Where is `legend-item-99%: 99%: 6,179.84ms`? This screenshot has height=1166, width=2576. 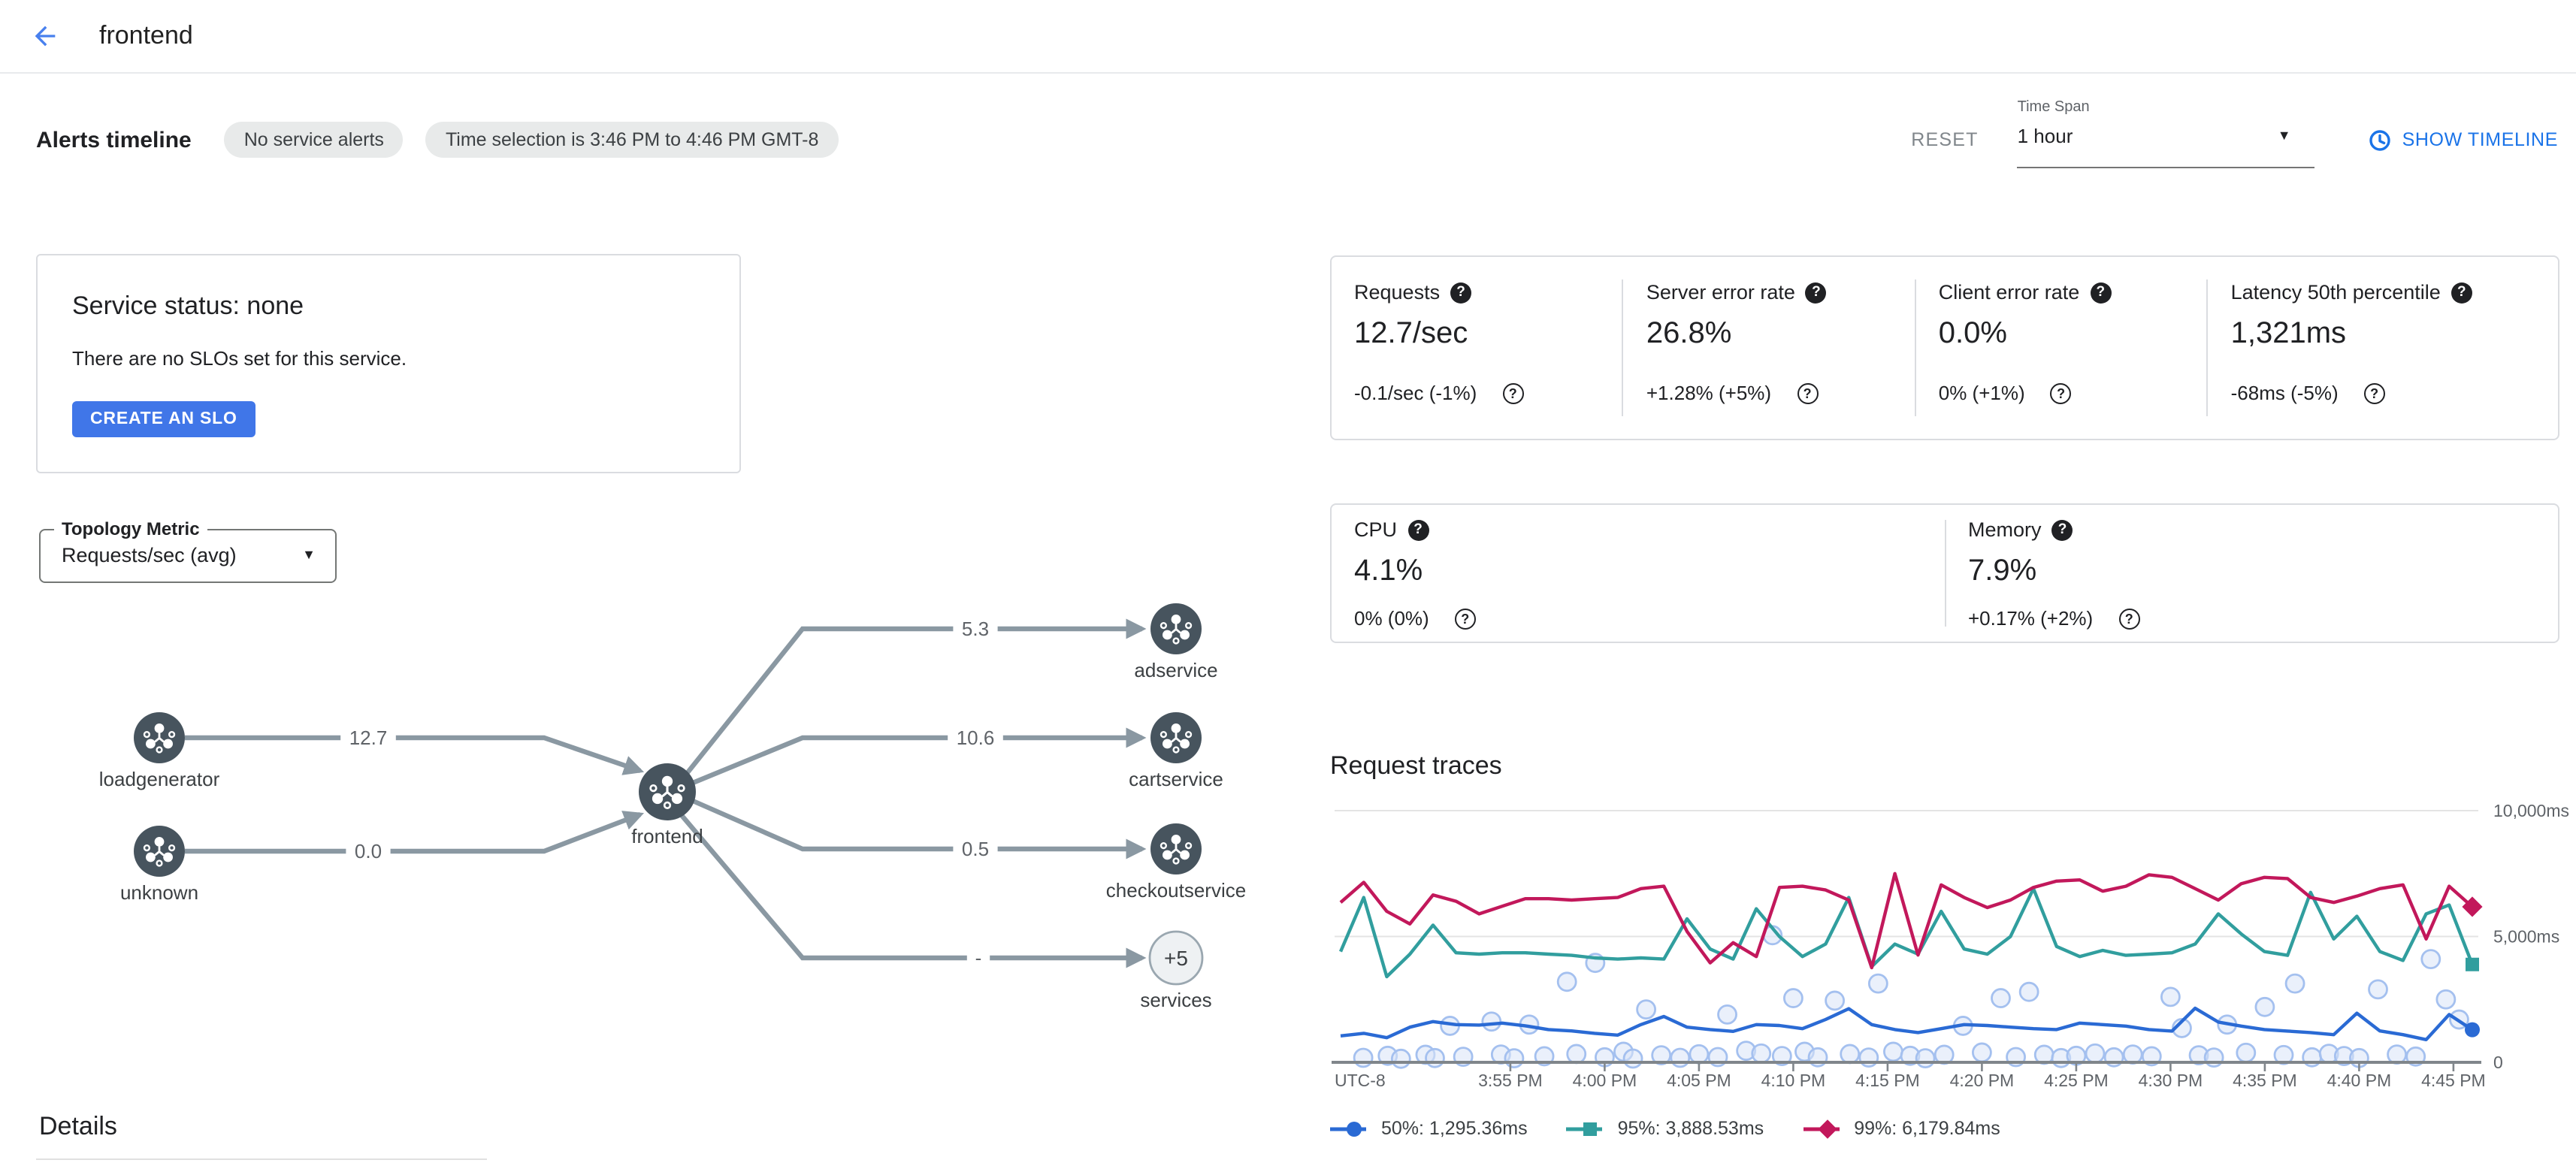 legend-item-99%: 99%: 6,179.84ms is located at coordinates (1902, 1128).